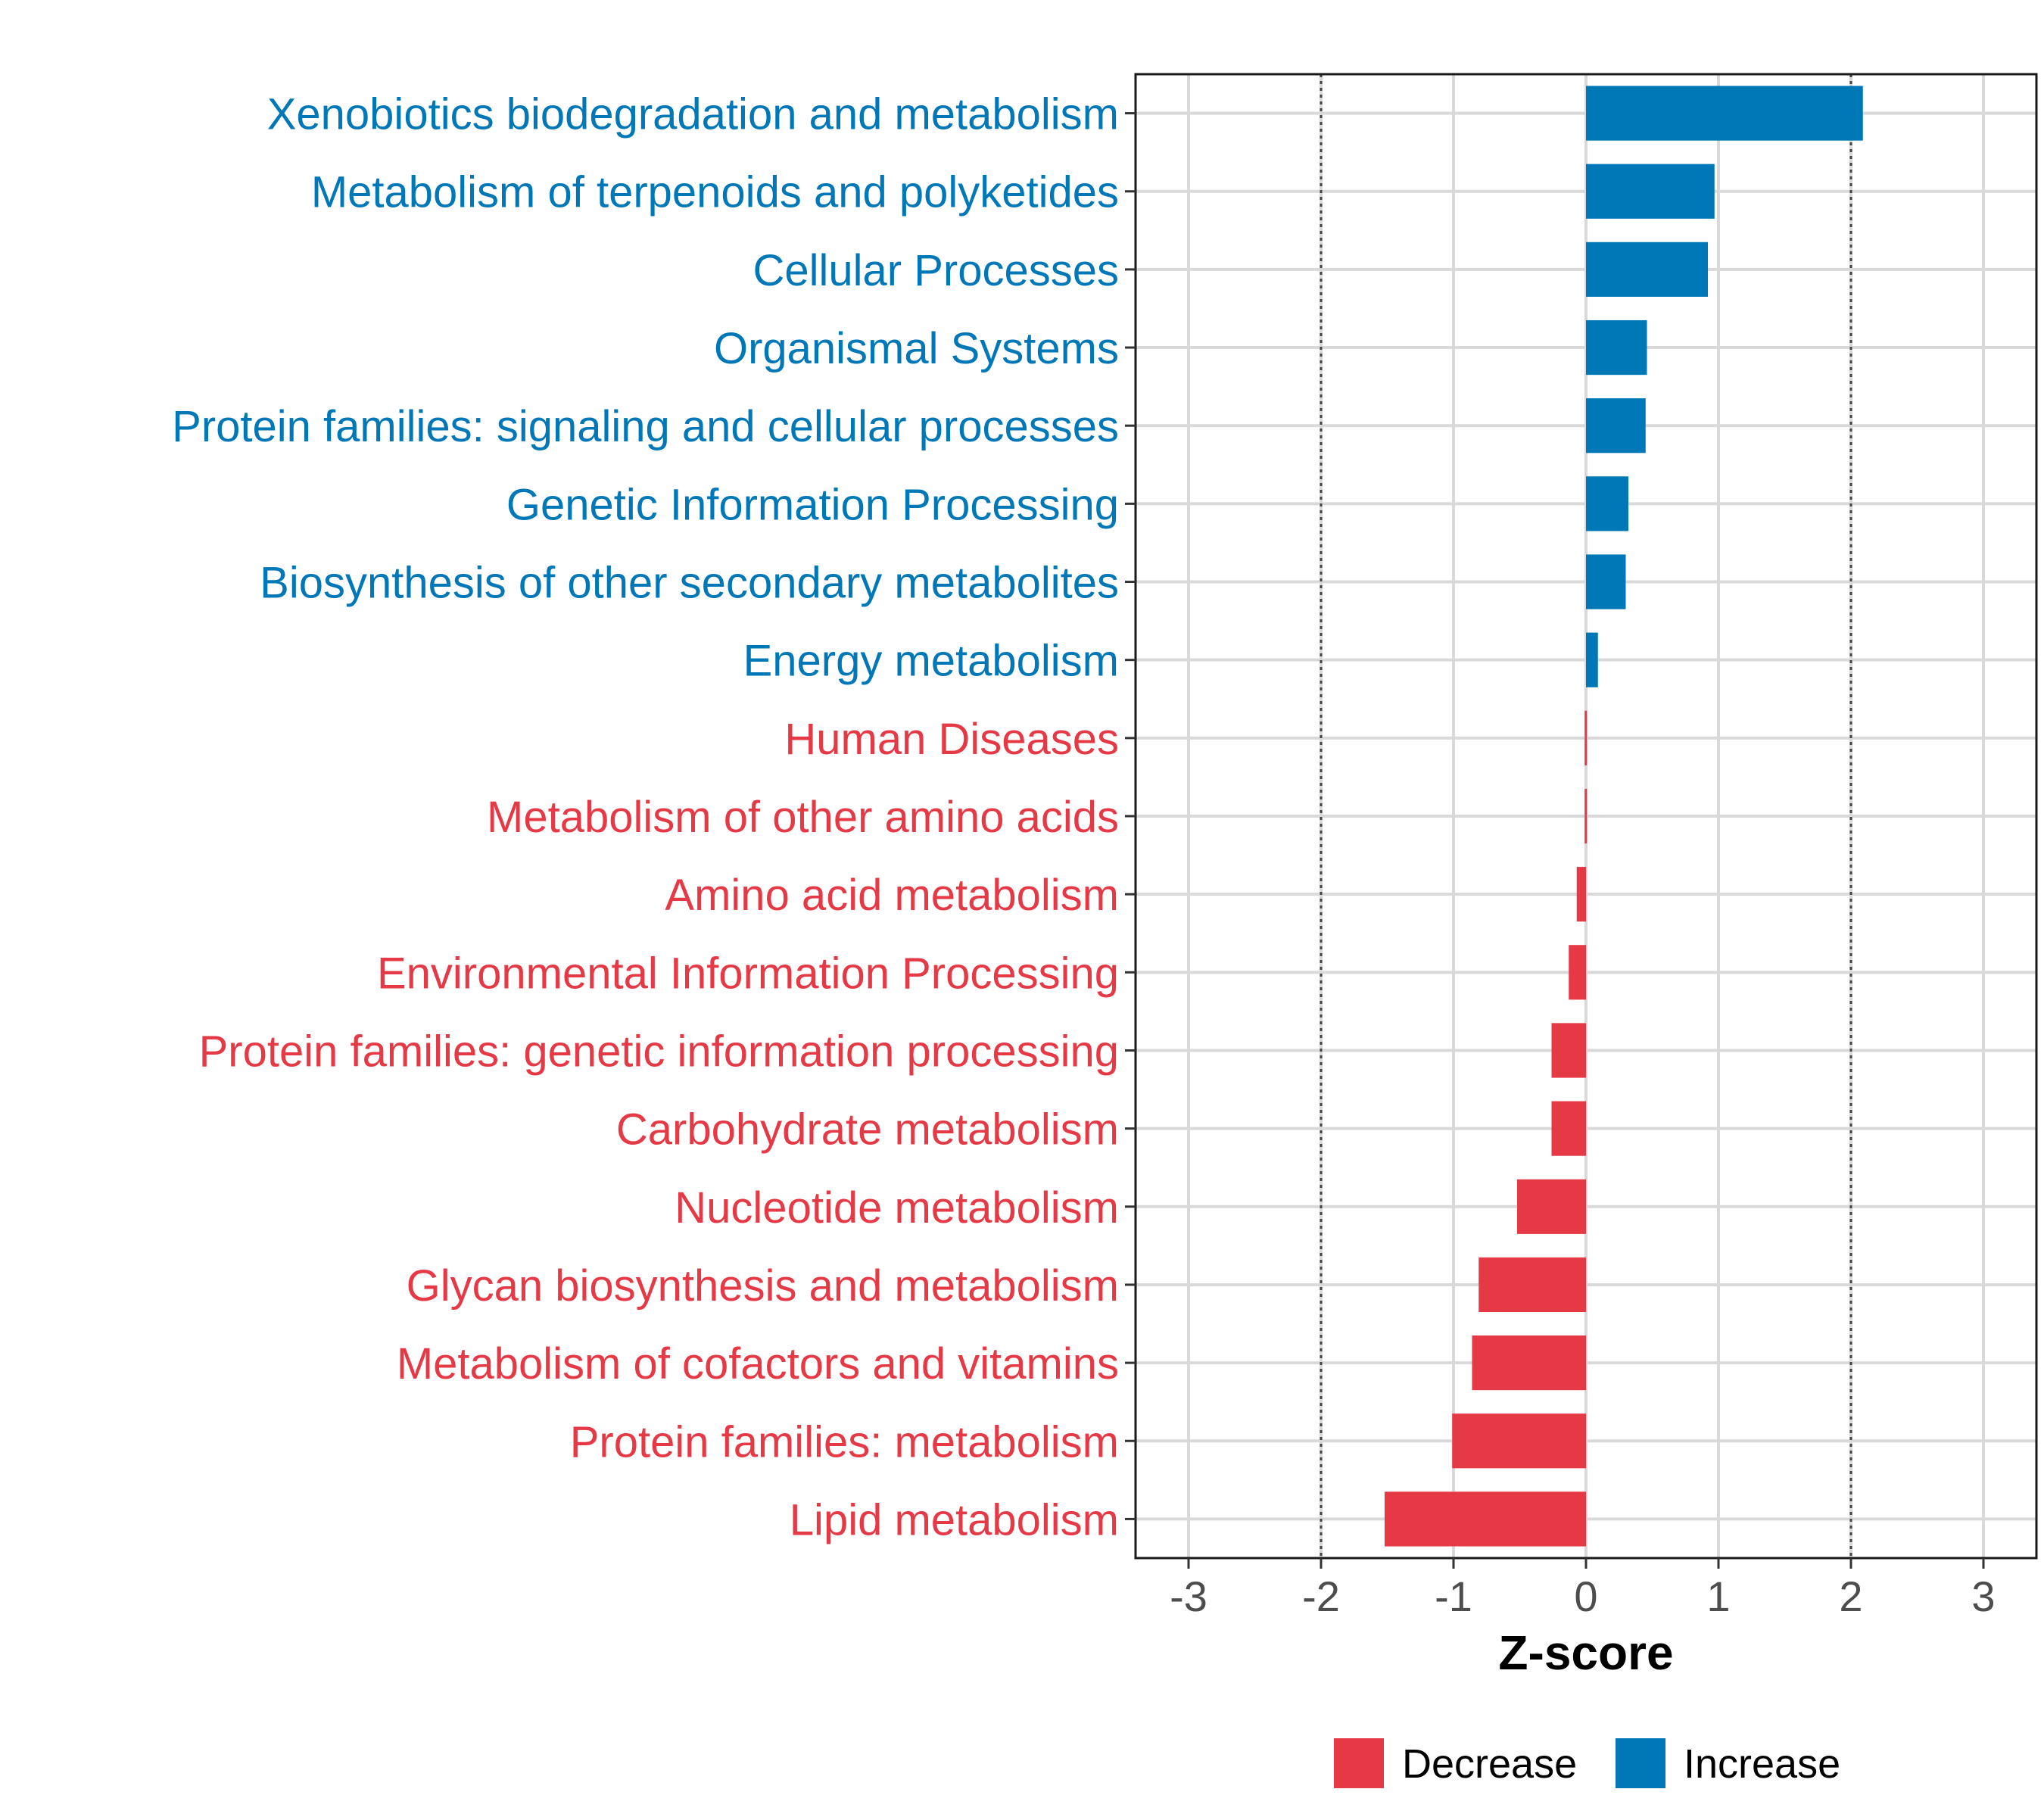 The image size is (2044, 1817). Describe the element at coordinates (1359, 1763) in the screenshot. I see `legend-swatch-decrease` at that location.